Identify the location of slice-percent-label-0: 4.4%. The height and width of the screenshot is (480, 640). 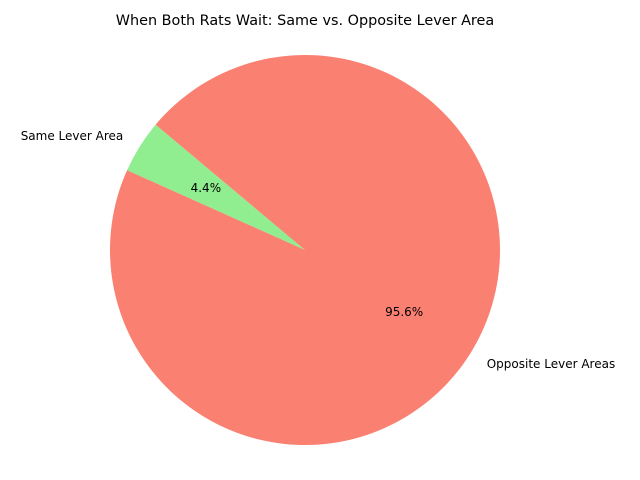
(206, 188).